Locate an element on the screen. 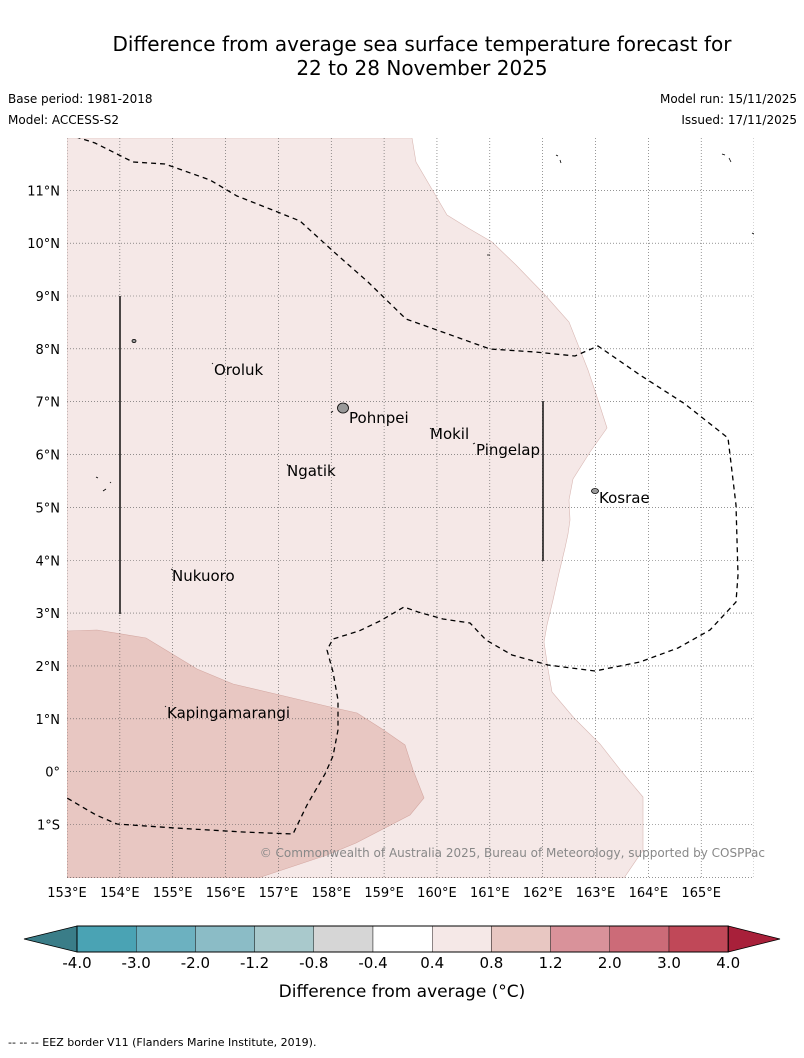 Image resolution: width=804 pixels, height=1058 pixels. colorbar-tick-label: -1.2 is located at coordinates (254, 963).